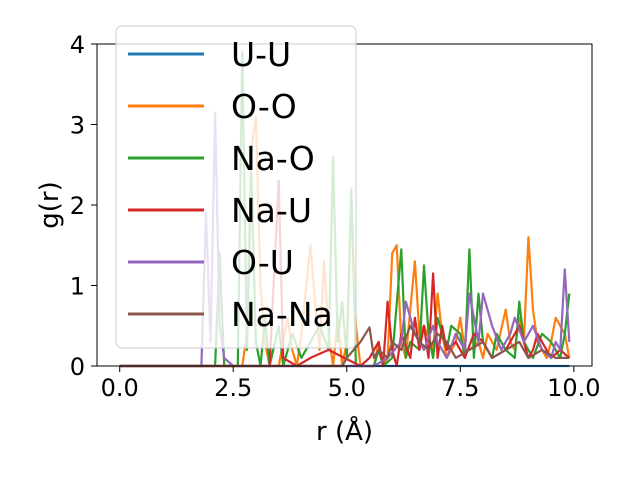 The height and width of the screenshot is (485, 640). I want to click on y-tick-label: 3, so click(77, 126).